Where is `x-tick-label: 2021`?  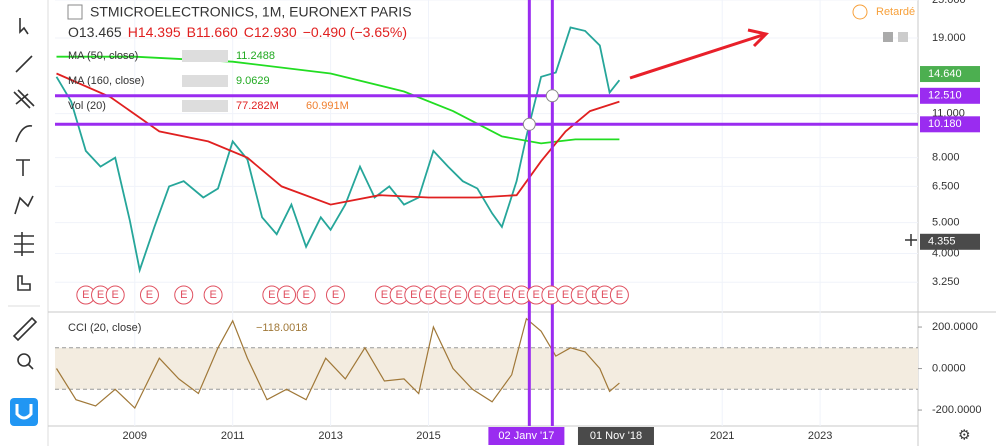 x-tick-label: 2021 is located at coordinates (722, 436).